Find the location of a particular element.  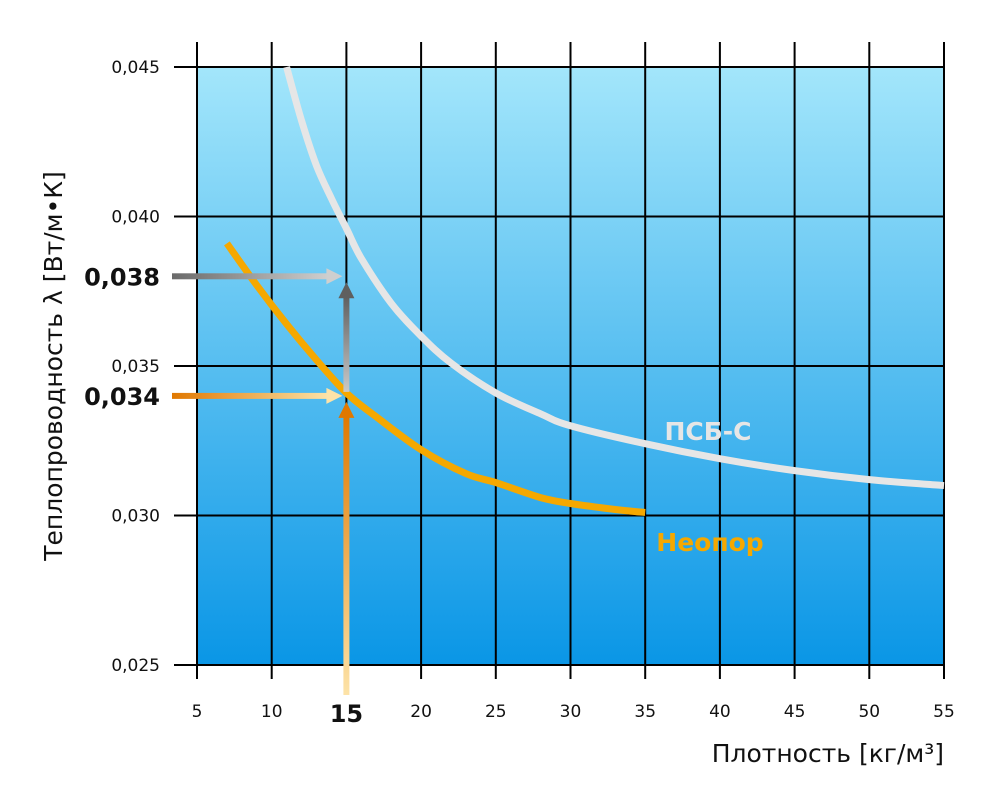

x-tick-label: 5 is located at coordinates (197, 712).